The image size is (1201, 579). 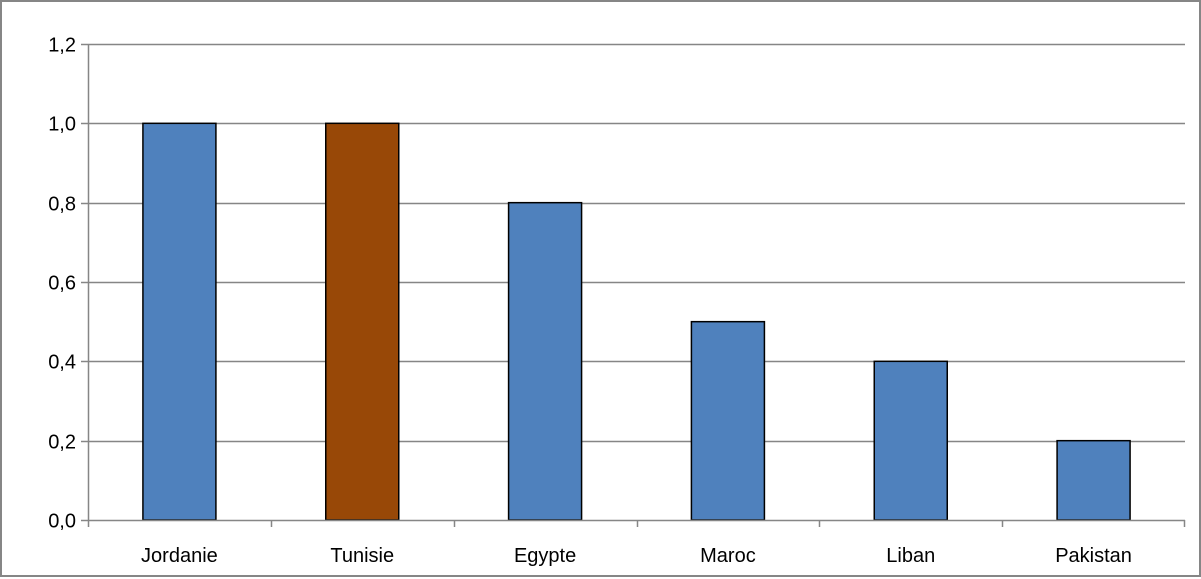 What do you see at coordinates (179, 556) in the screenshot?
I see `x-tick-label: Jordanie` at bounding box center [179, 556].